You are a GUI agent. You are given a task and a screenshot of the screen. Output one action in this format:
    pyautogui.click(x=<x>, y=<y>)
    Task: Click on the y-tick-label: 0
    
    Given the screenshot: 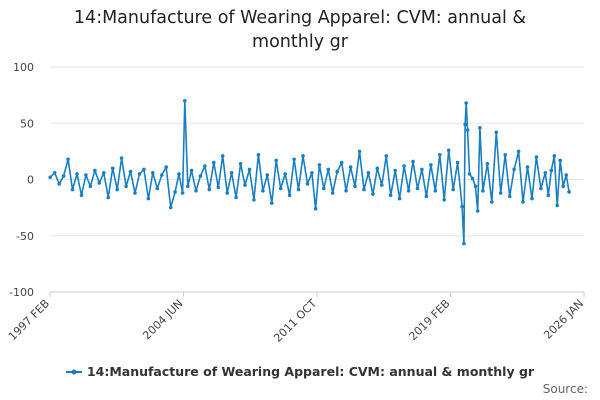 What is the action you would take?
    pyautogui.click(x=30, y=180)
    